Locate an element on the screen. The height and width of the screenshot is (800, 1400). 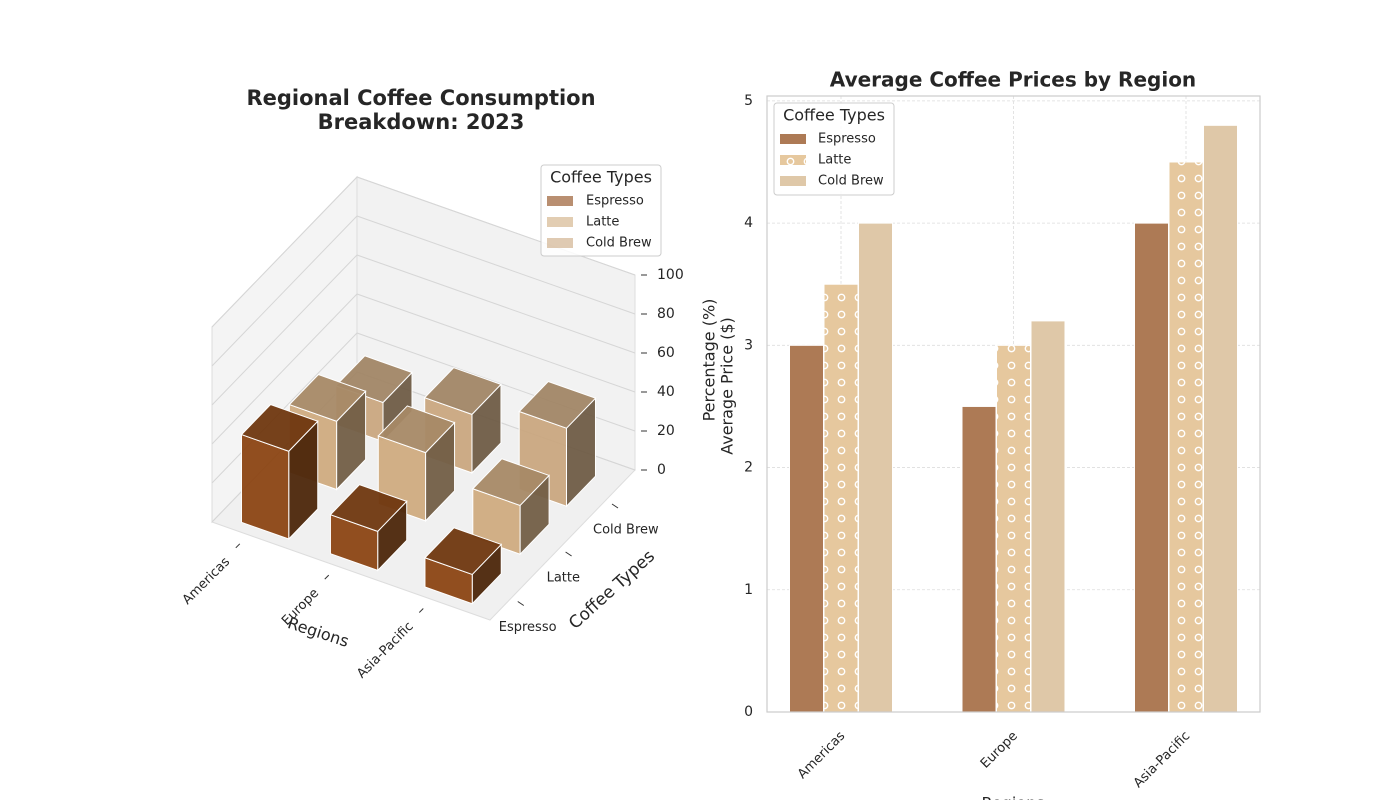
z-axis-label: Percentage (%) is located at coordinates (709, 360).